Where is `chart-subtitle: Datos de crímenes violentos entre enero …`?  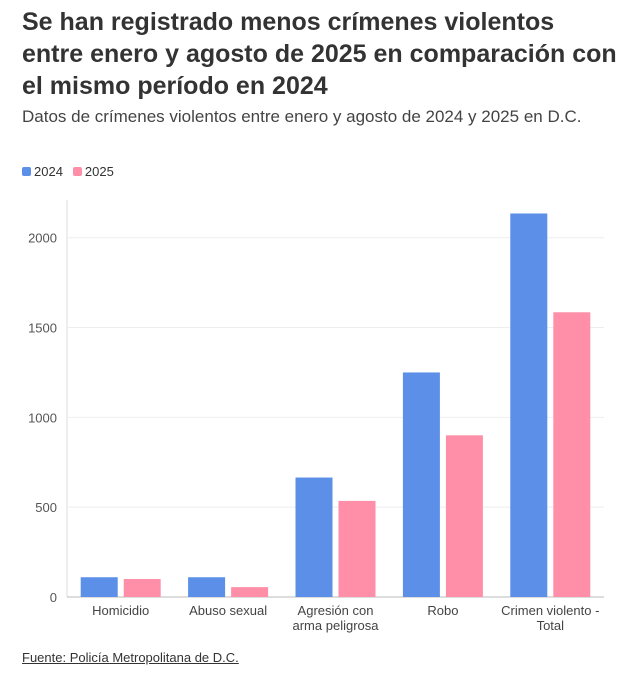 chart-subtitle: Datos de crímenes violentos entre enero … is located at coordinates (302, 116).